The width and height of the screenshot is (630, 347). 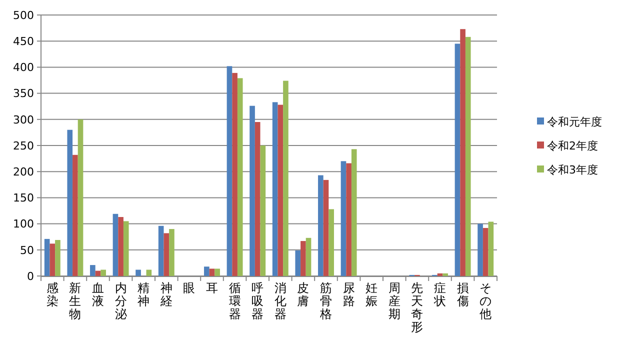 I want to click on y-tick-label: 300, so click(x=23, y=119).